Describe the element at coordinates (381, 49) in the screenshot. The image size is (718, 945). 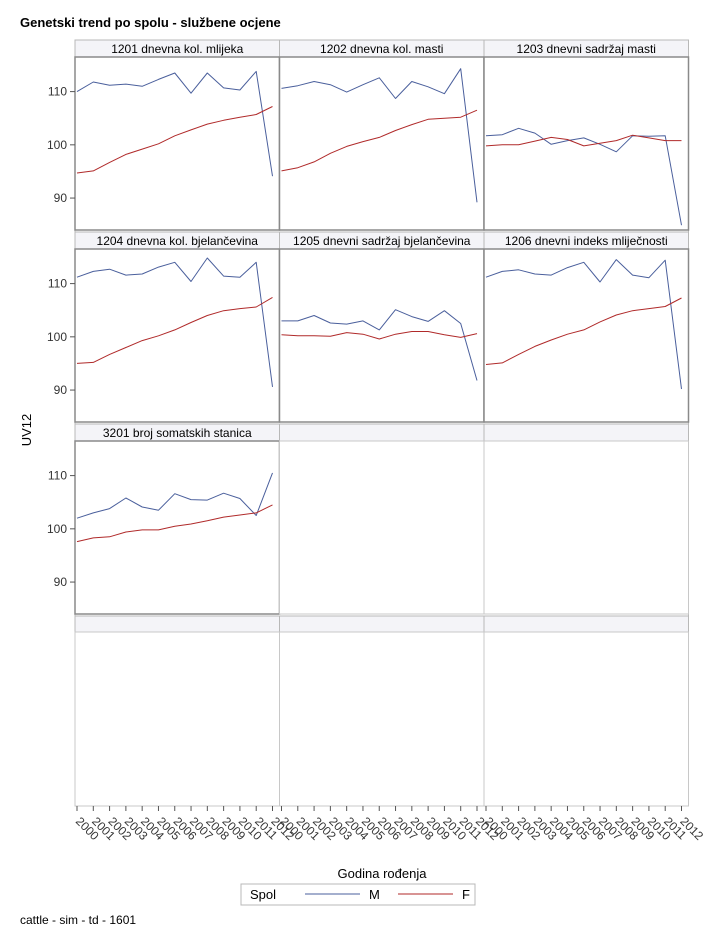
I see `panel-label: 1202 dnevna kol. masti` at that location.